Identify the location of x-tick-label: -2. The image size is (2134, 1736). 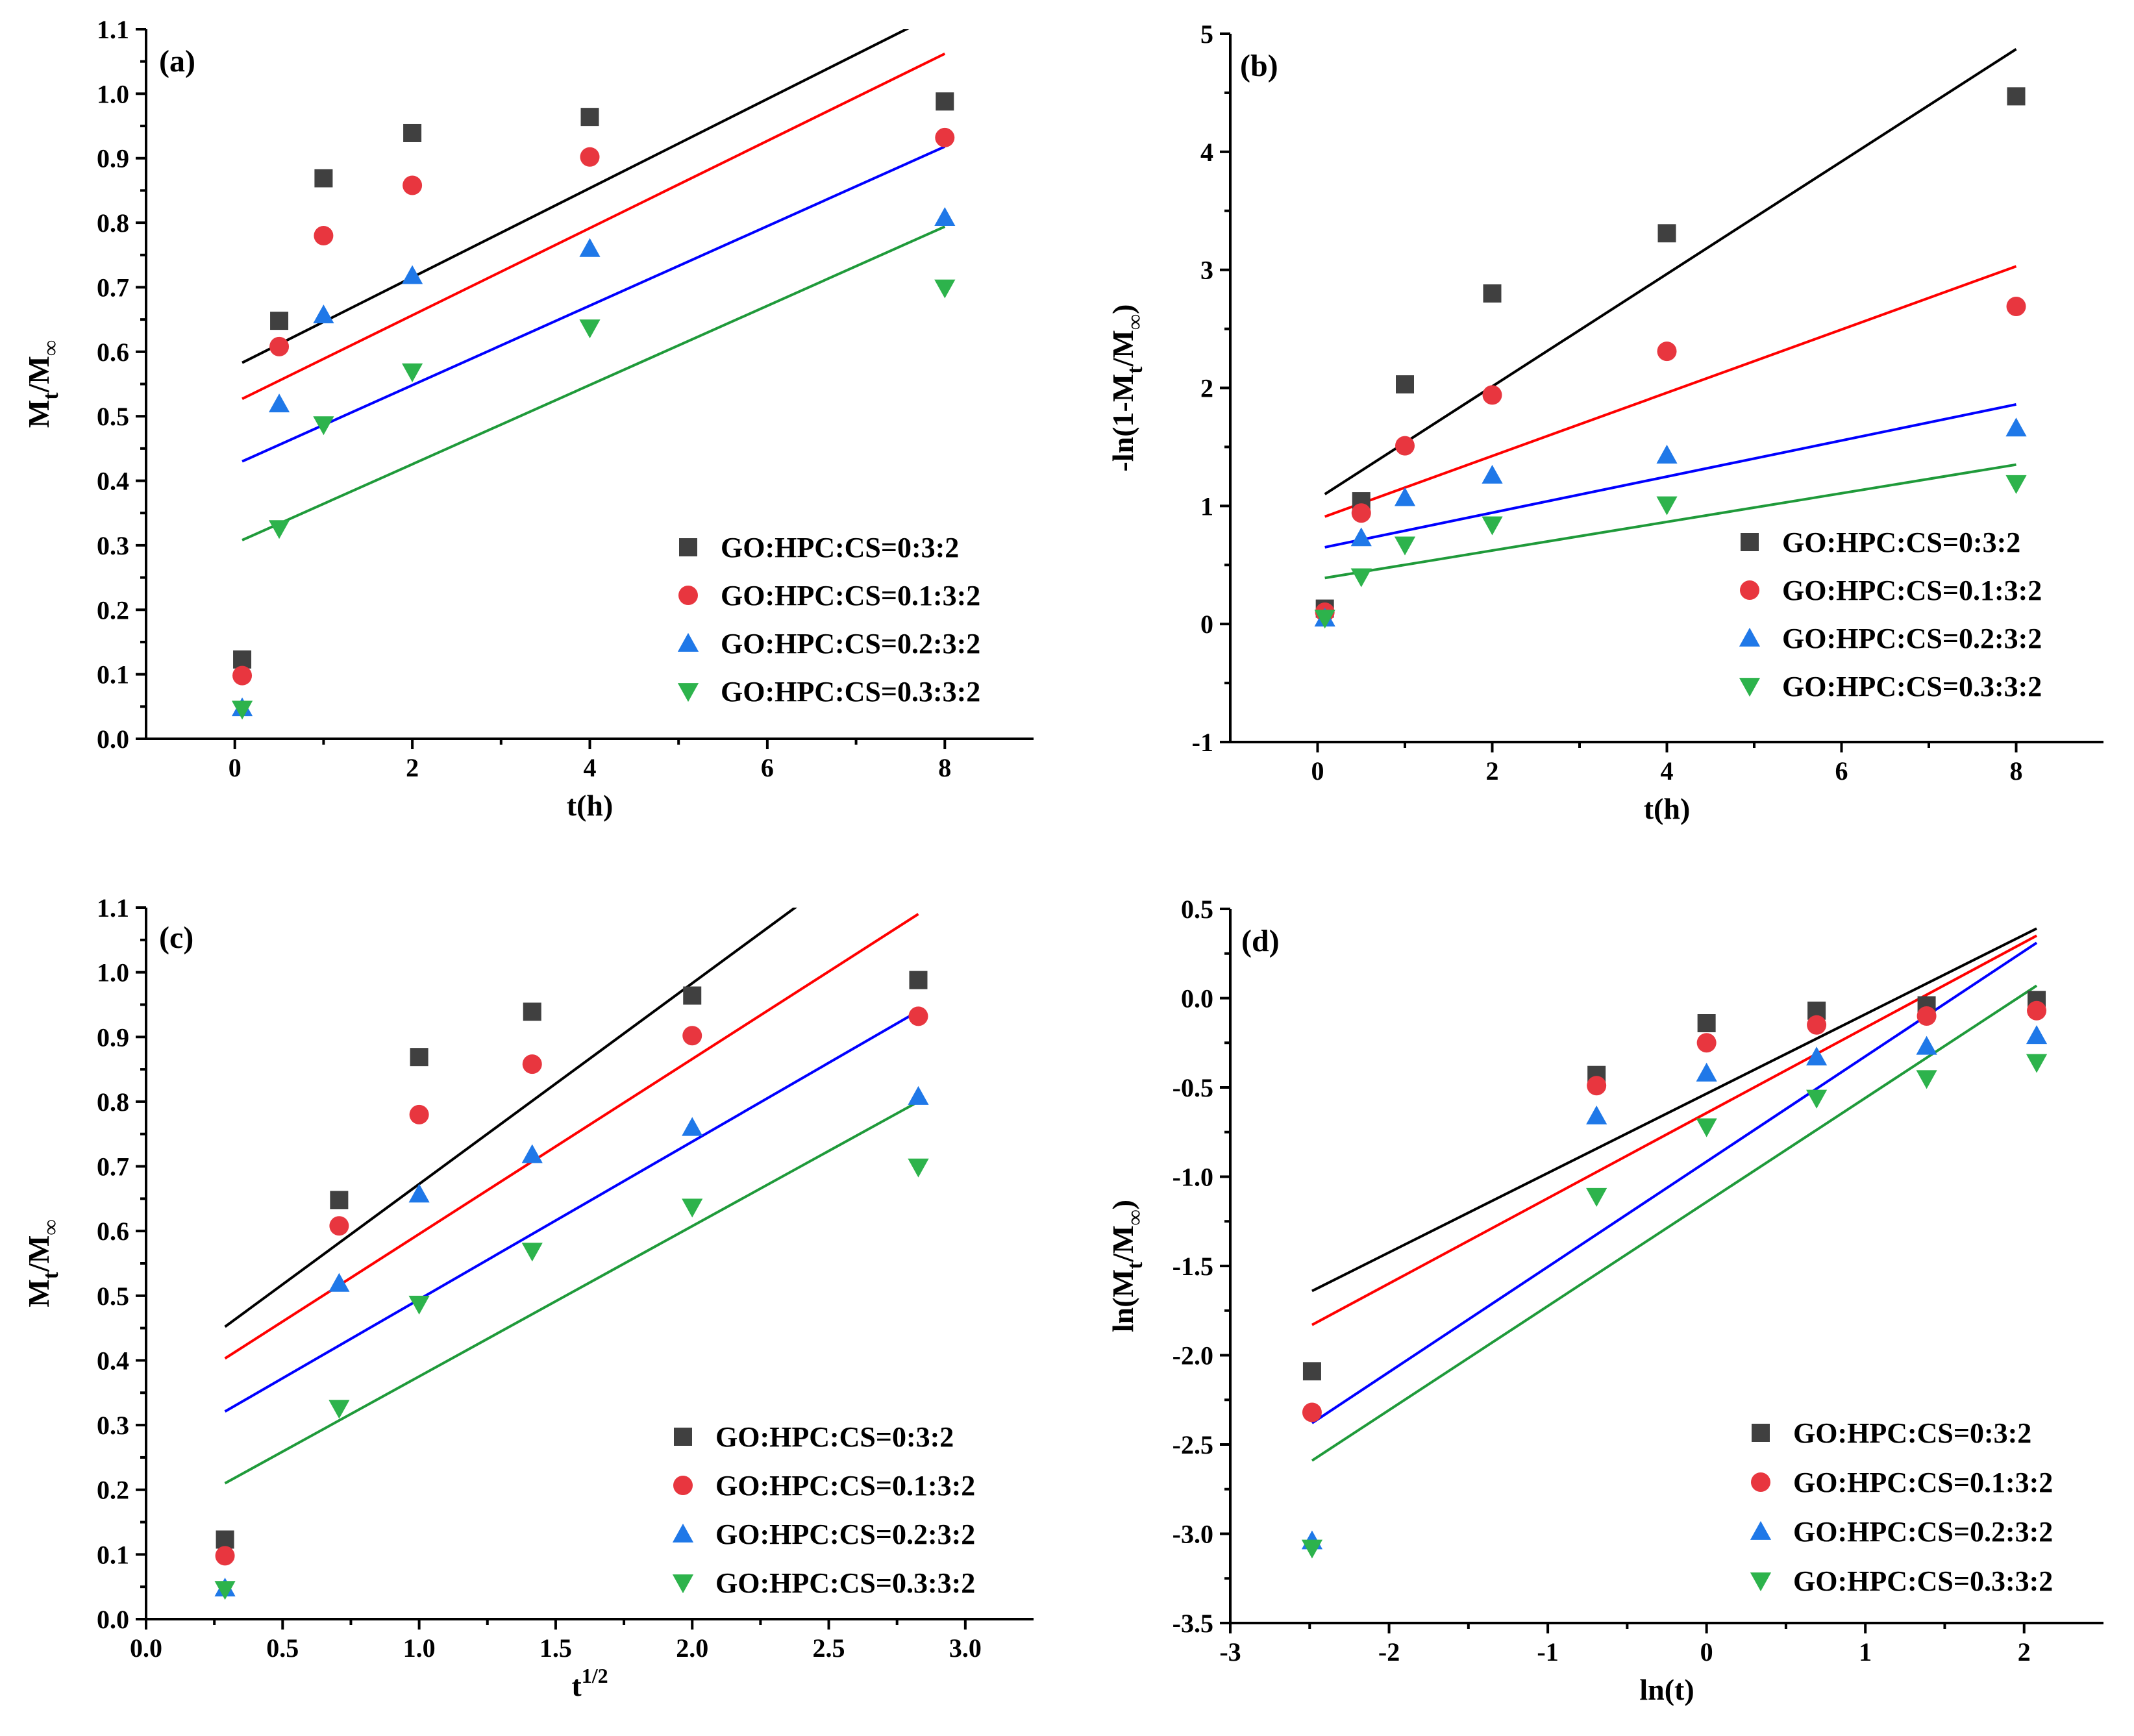
(1389, 1652).